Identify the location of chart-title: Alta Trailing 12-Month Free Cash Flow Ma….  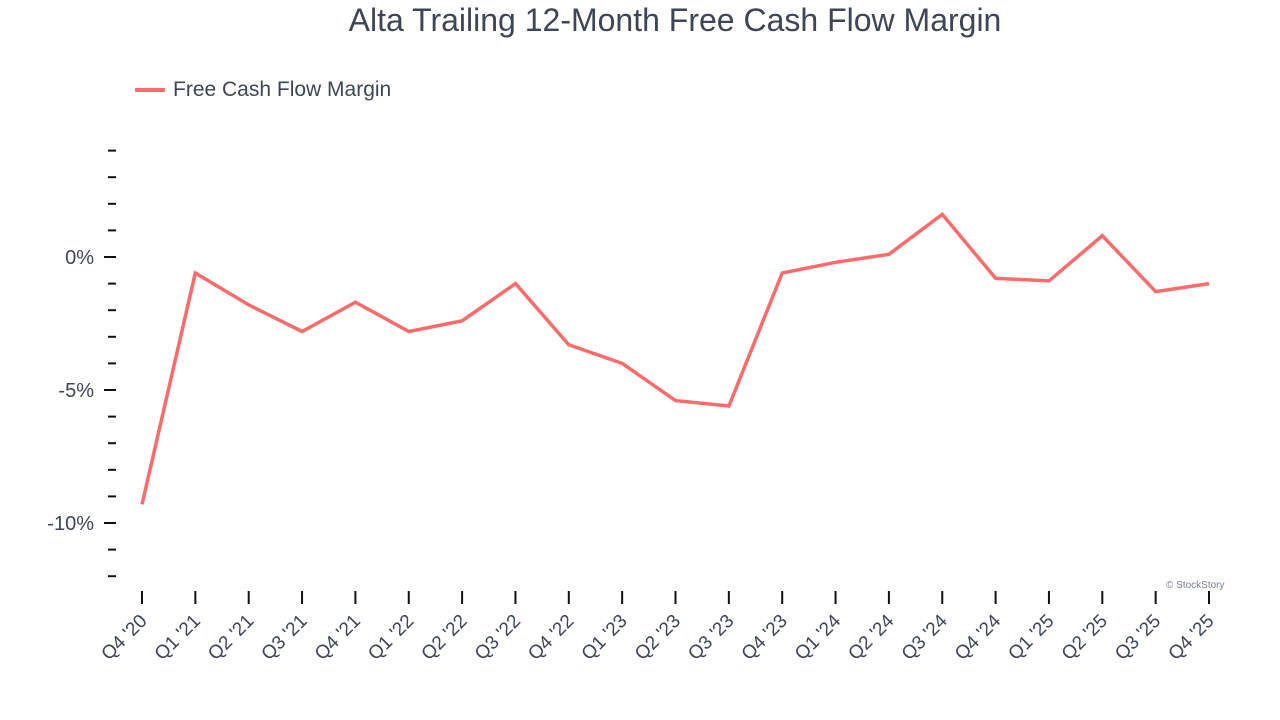
(675, 20).